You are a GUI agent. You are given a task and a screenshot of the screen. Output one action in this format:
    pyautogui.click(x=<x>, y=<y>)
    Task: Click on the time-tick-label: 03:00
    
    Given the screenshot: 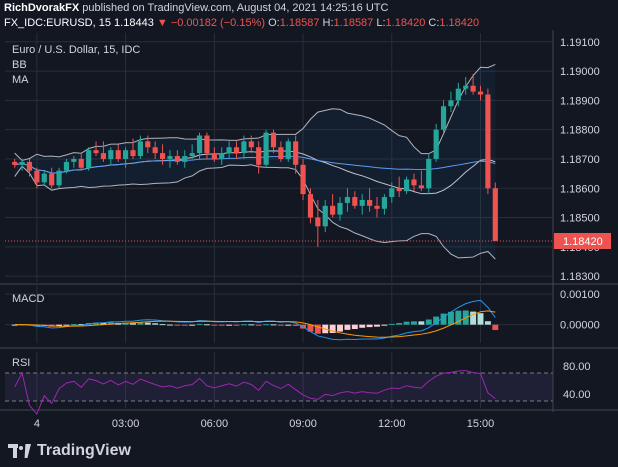 What is the action you would take?
    pyautogui.click(x=126, y=424)
    